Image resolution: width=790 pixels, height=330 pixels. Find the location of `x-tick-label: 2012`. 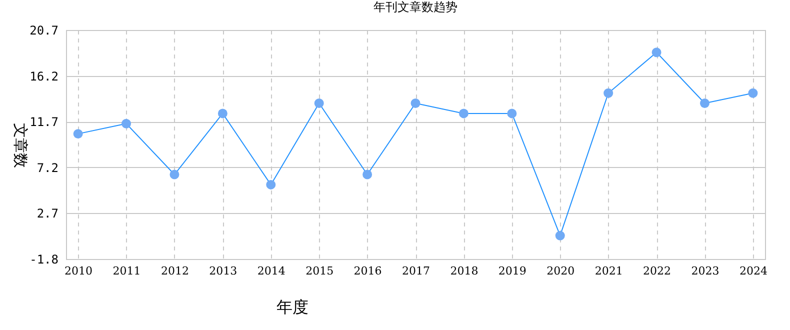

x-tick-label: 2012 is located at coordinates (174, 271).